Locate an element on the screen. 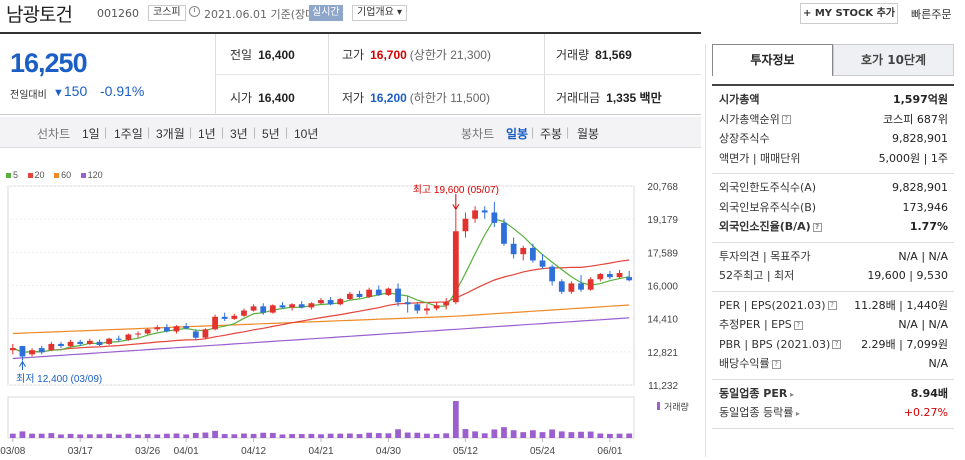  quick-order-link: 빠른주문 is located at coordinates (931, 14).